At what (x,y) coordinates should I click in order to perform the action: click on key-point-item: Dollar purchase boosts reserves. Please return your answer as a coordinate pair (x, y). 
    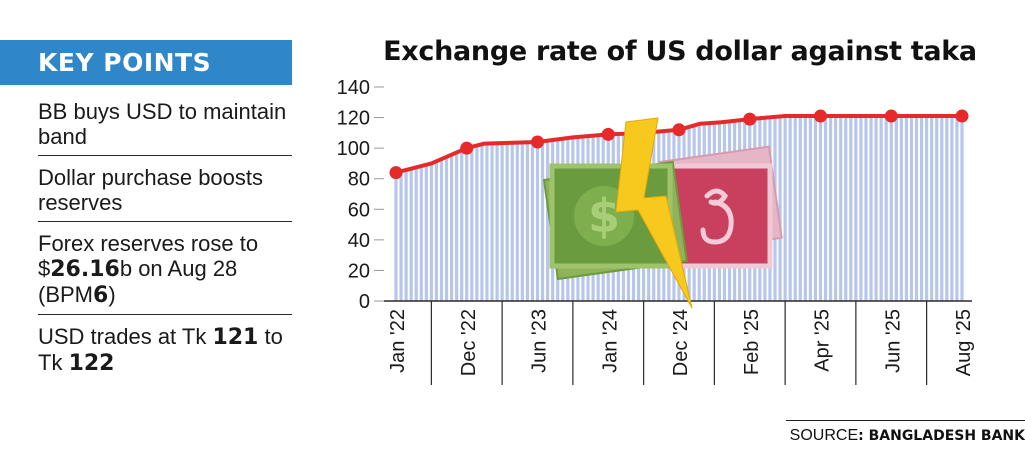
    Looking at the image, I should click on (165, 193).